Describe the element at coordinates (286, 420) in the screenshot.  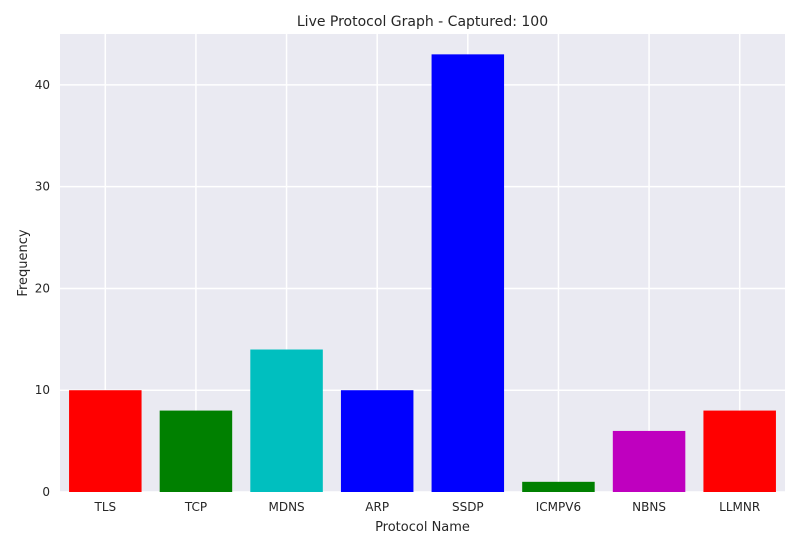
I see `bar-mdns` at that location.